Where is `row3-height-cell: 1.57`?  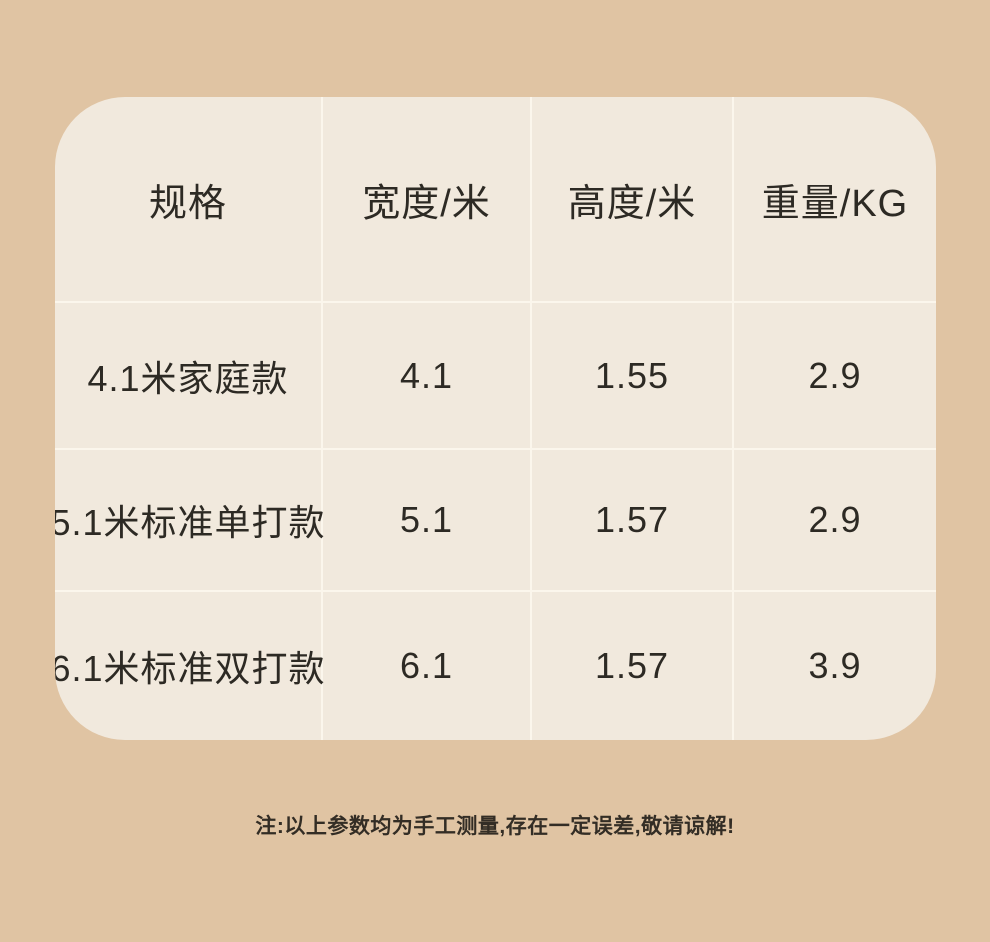
row3-height-cell: 1.57 is located at coordinates (633, 666).